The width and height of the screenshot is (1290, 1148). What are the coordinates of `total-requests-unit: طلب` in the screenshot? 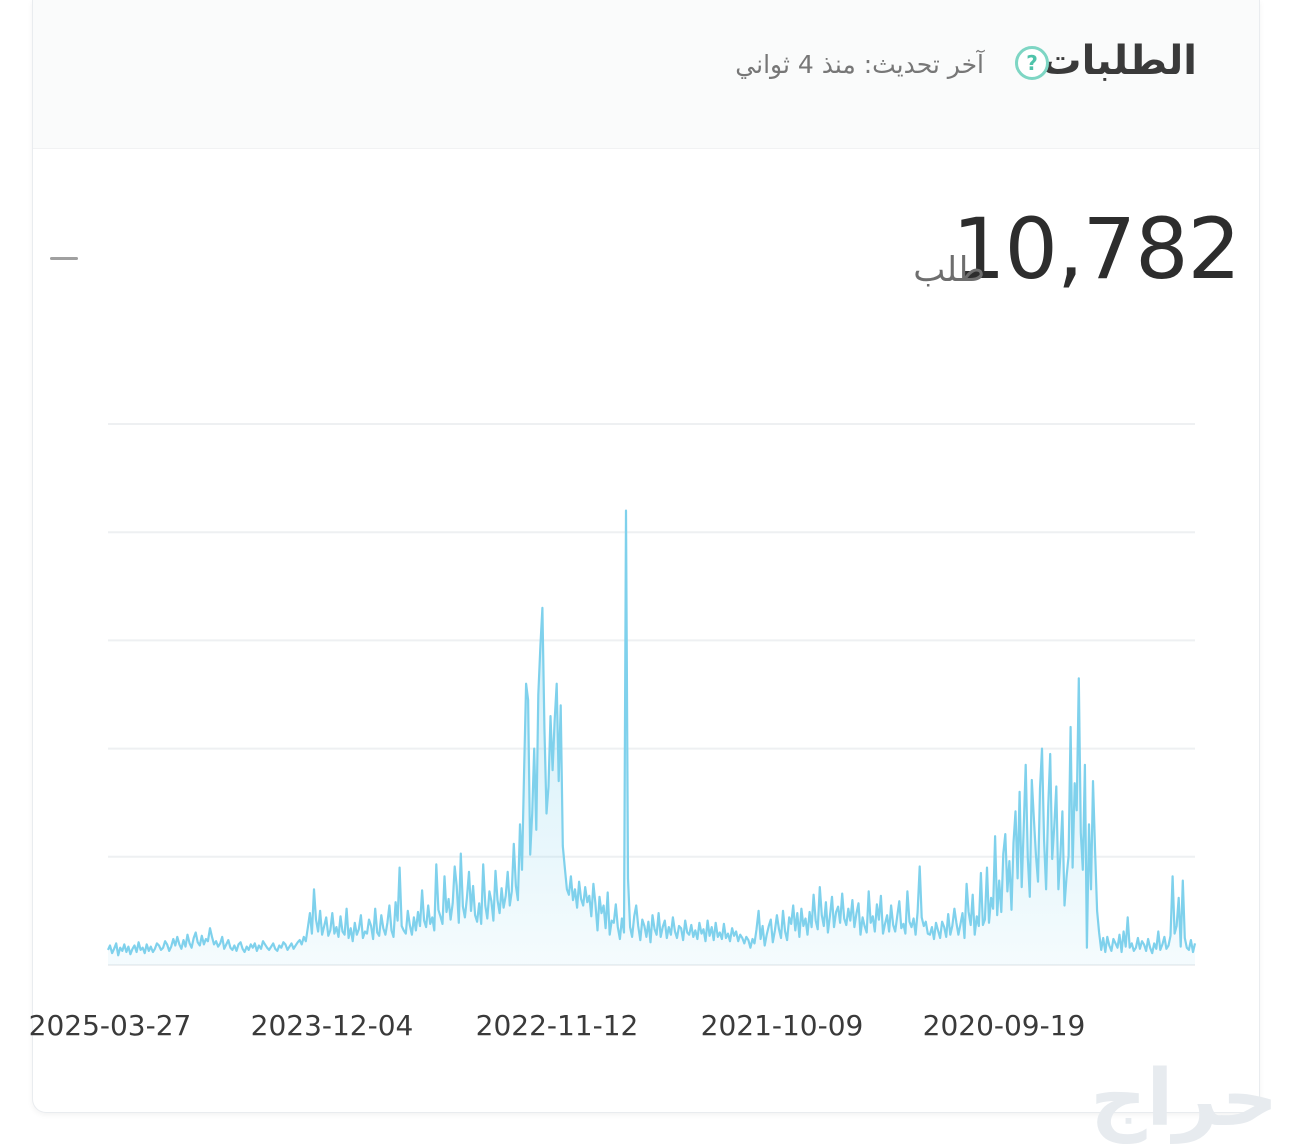 It's located at (949, 270).